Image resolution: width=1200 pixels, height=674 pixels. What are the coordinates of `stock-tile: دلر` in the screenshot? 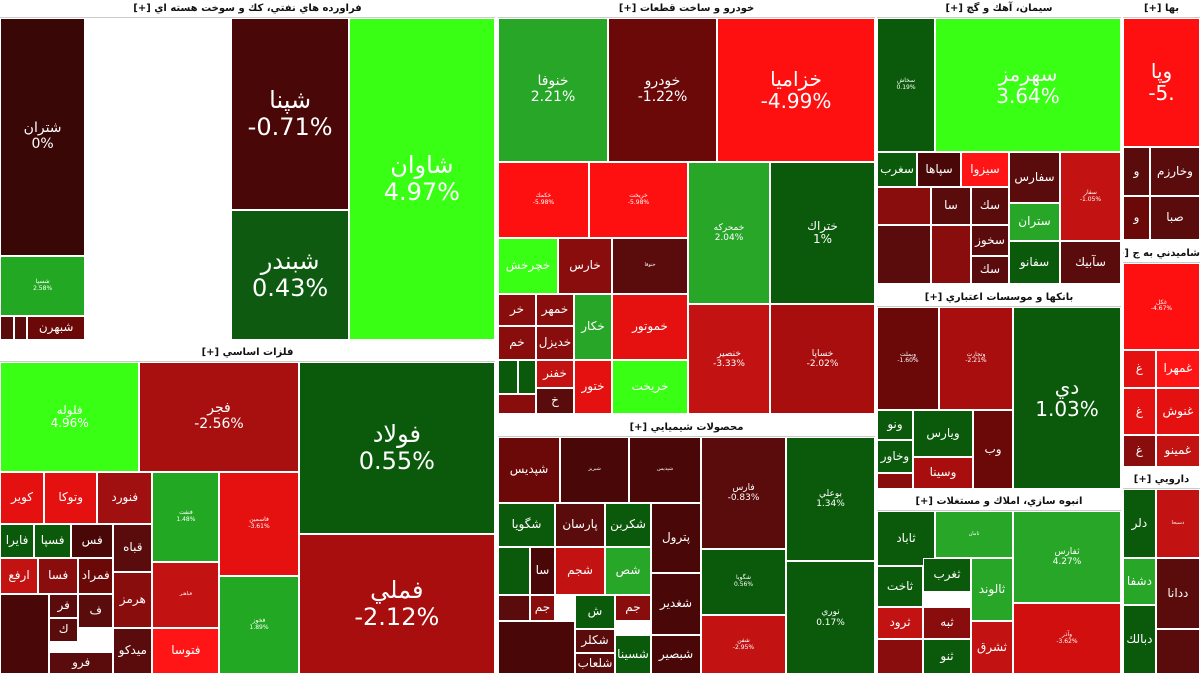 It's located at (1139, 523).